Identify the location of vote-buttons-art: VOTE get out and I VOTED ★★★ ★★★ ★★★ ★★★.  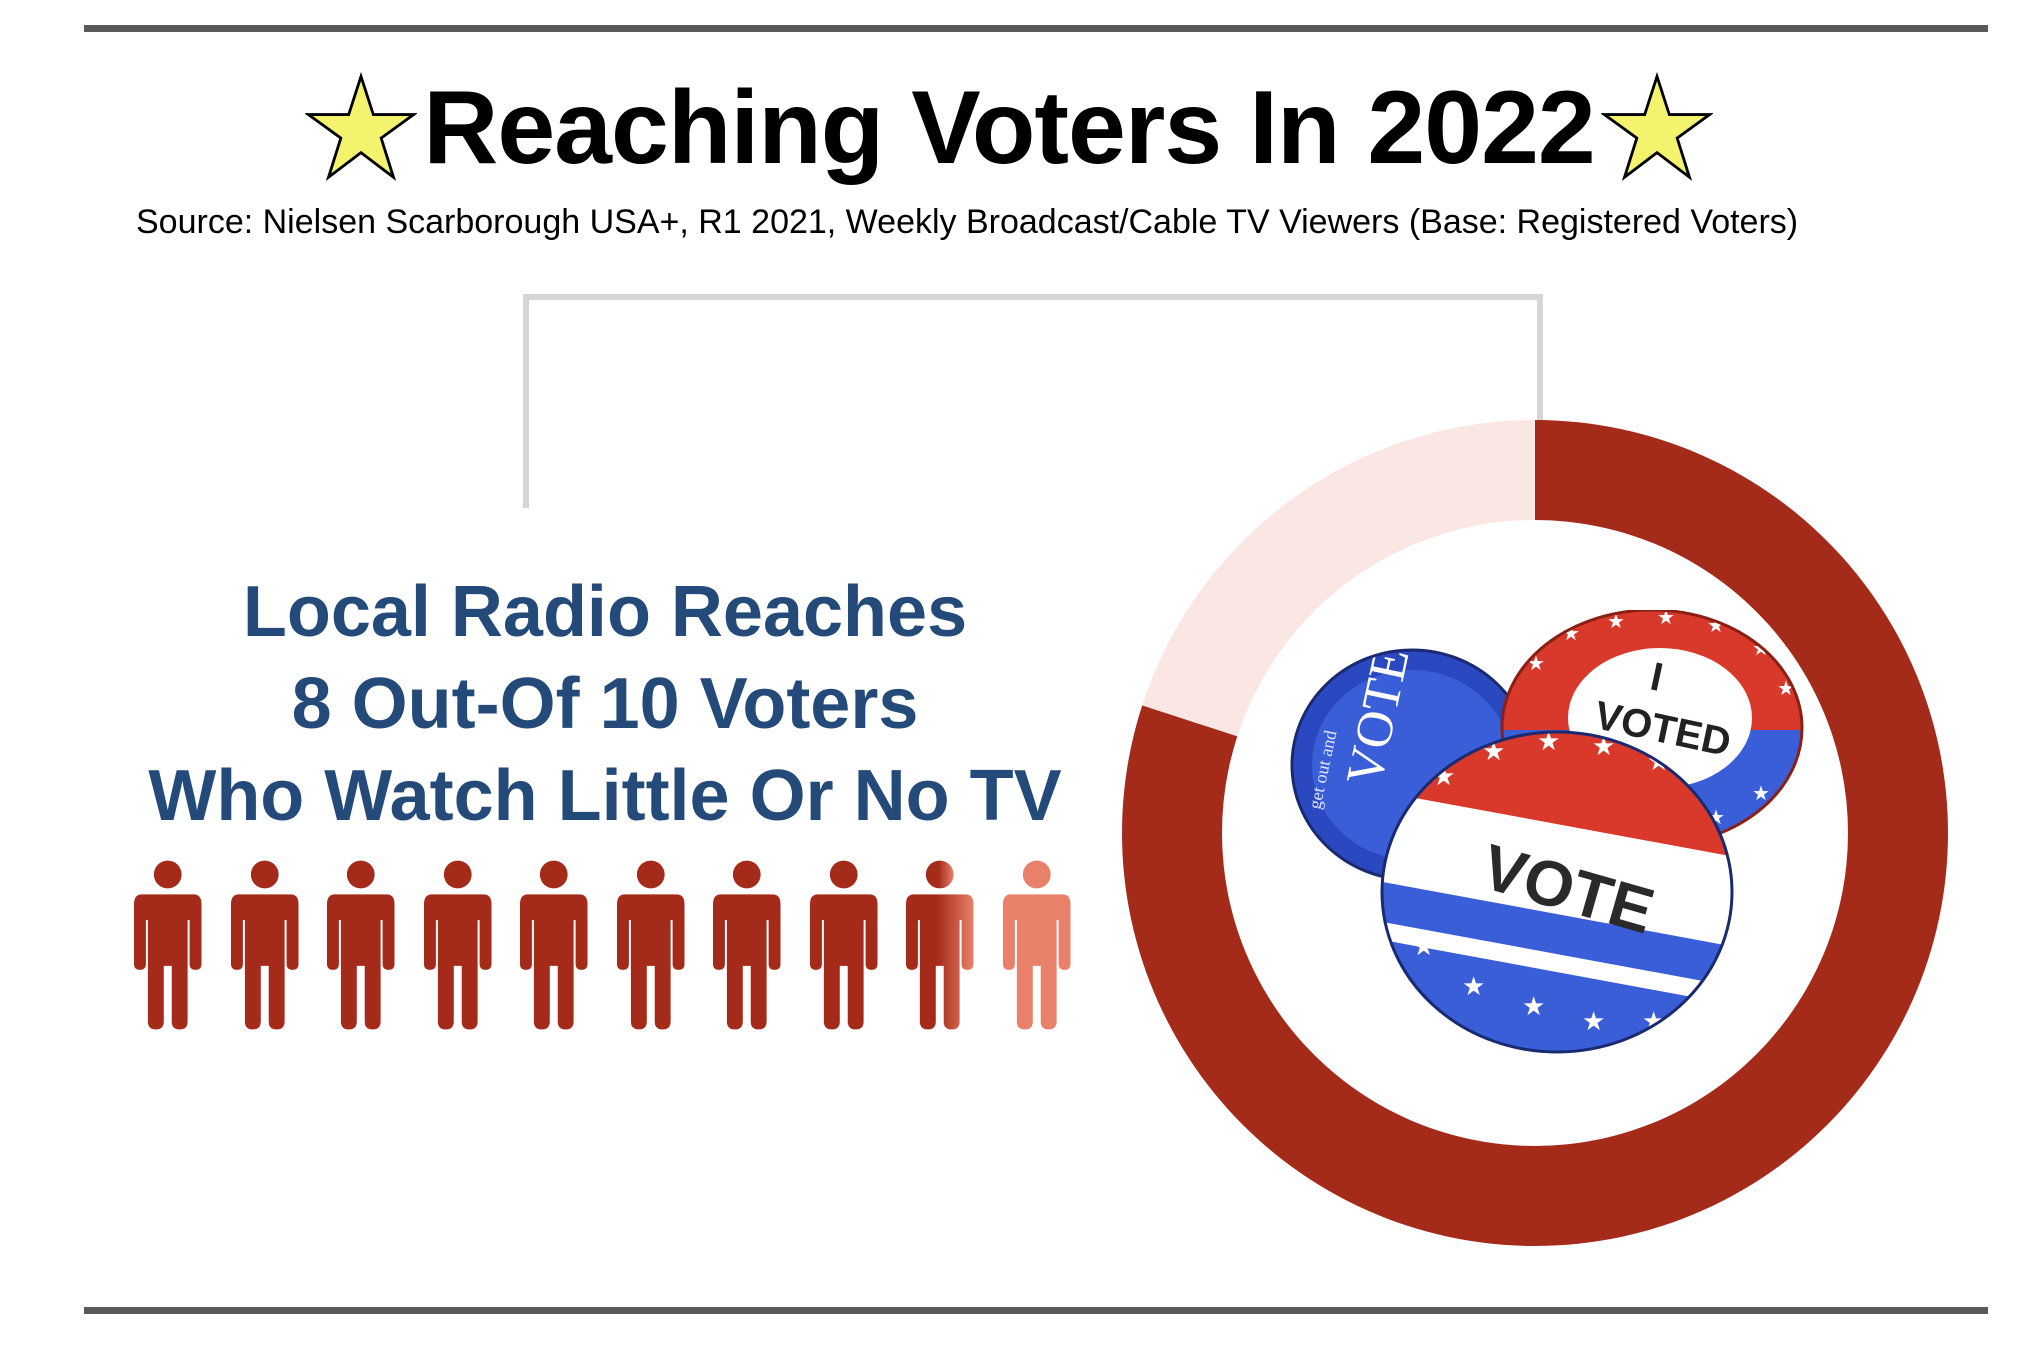
(1547, 831).